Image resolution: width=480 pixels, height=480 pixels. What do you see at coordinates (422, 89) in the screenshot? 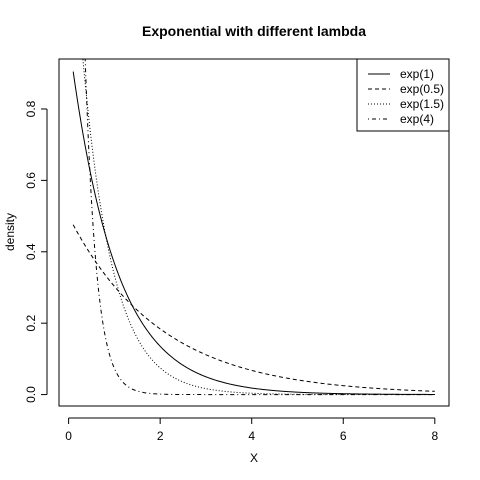
I see `legend-label: exp(0.5)` at bounding box center [422, 89].